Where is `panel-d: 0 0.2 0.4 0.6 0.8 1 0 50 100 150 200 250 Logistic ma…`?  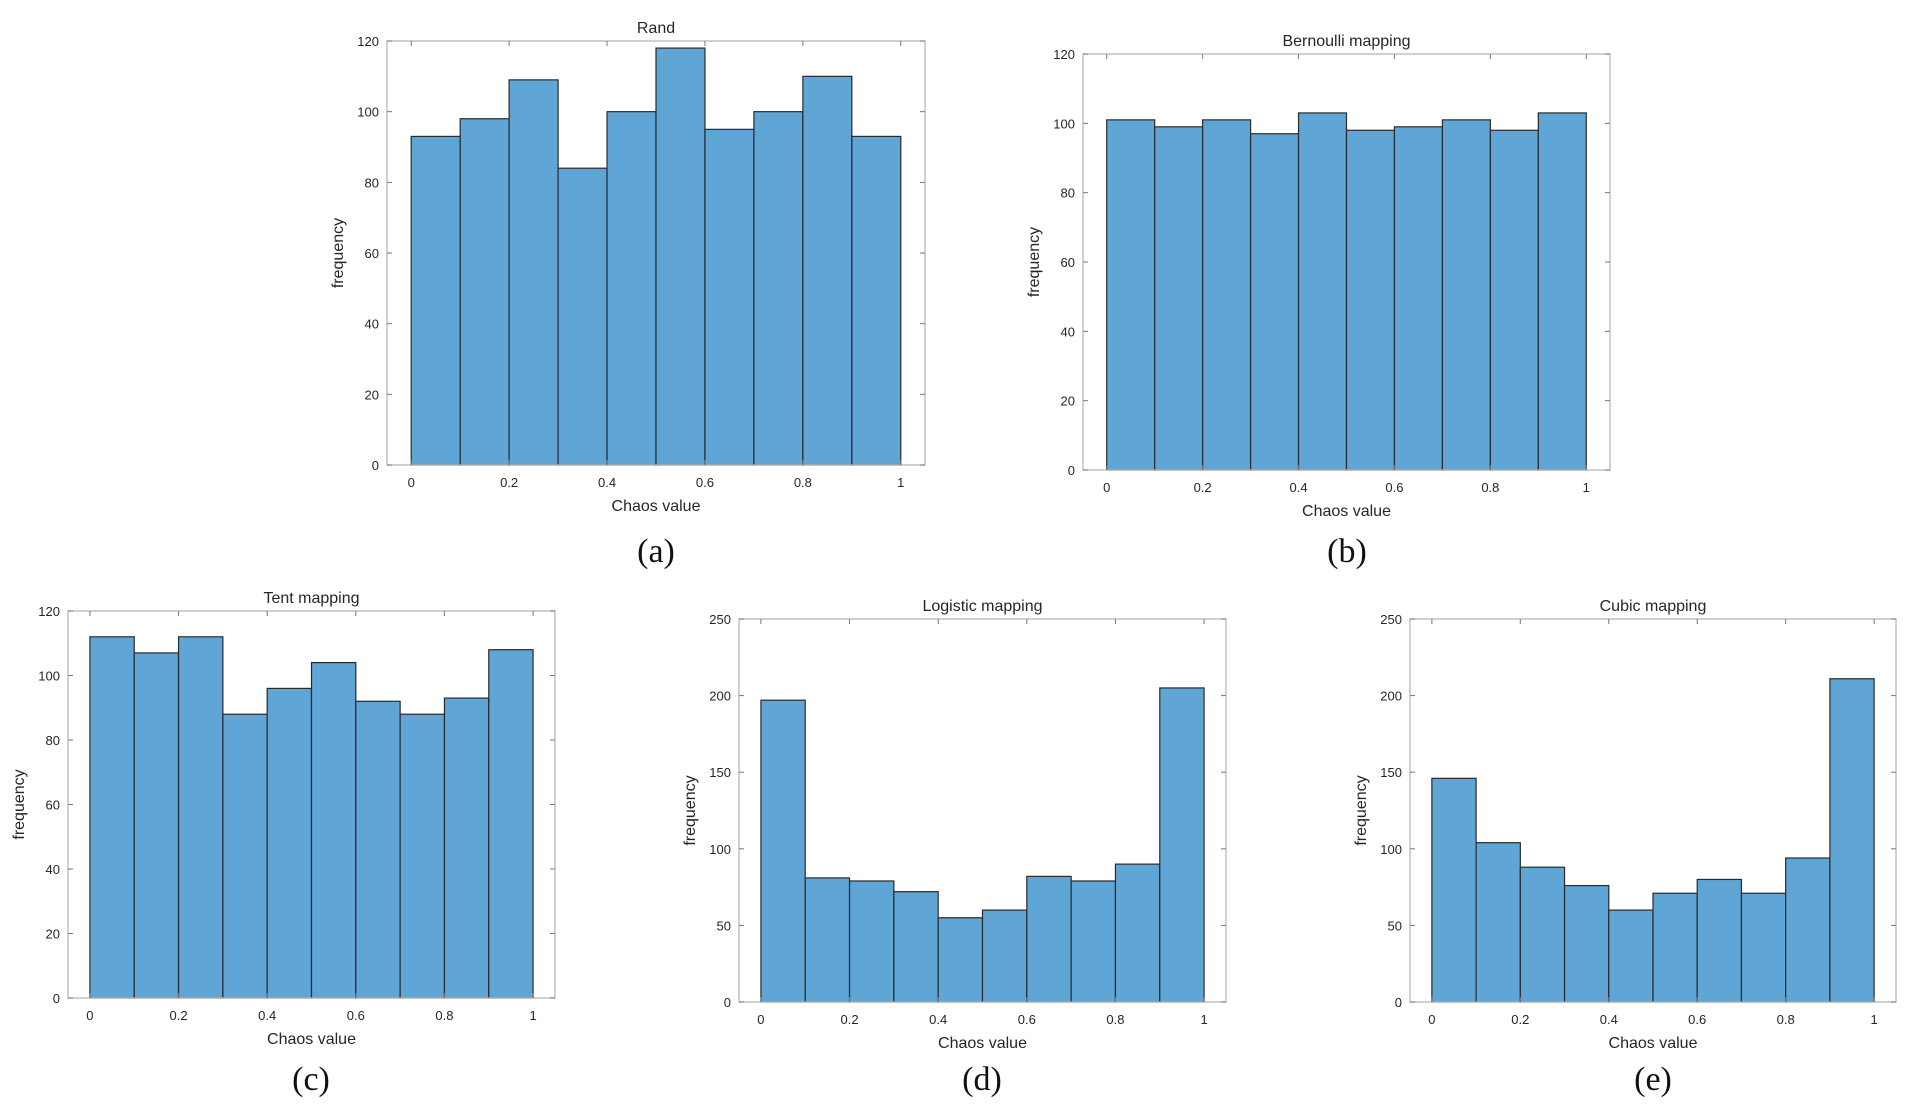 panel-d: 0 0.2 0.4 0.6 0.8 1 0 50 100 150 200 250 Logistic ma… is located at coordinates (954, 848).